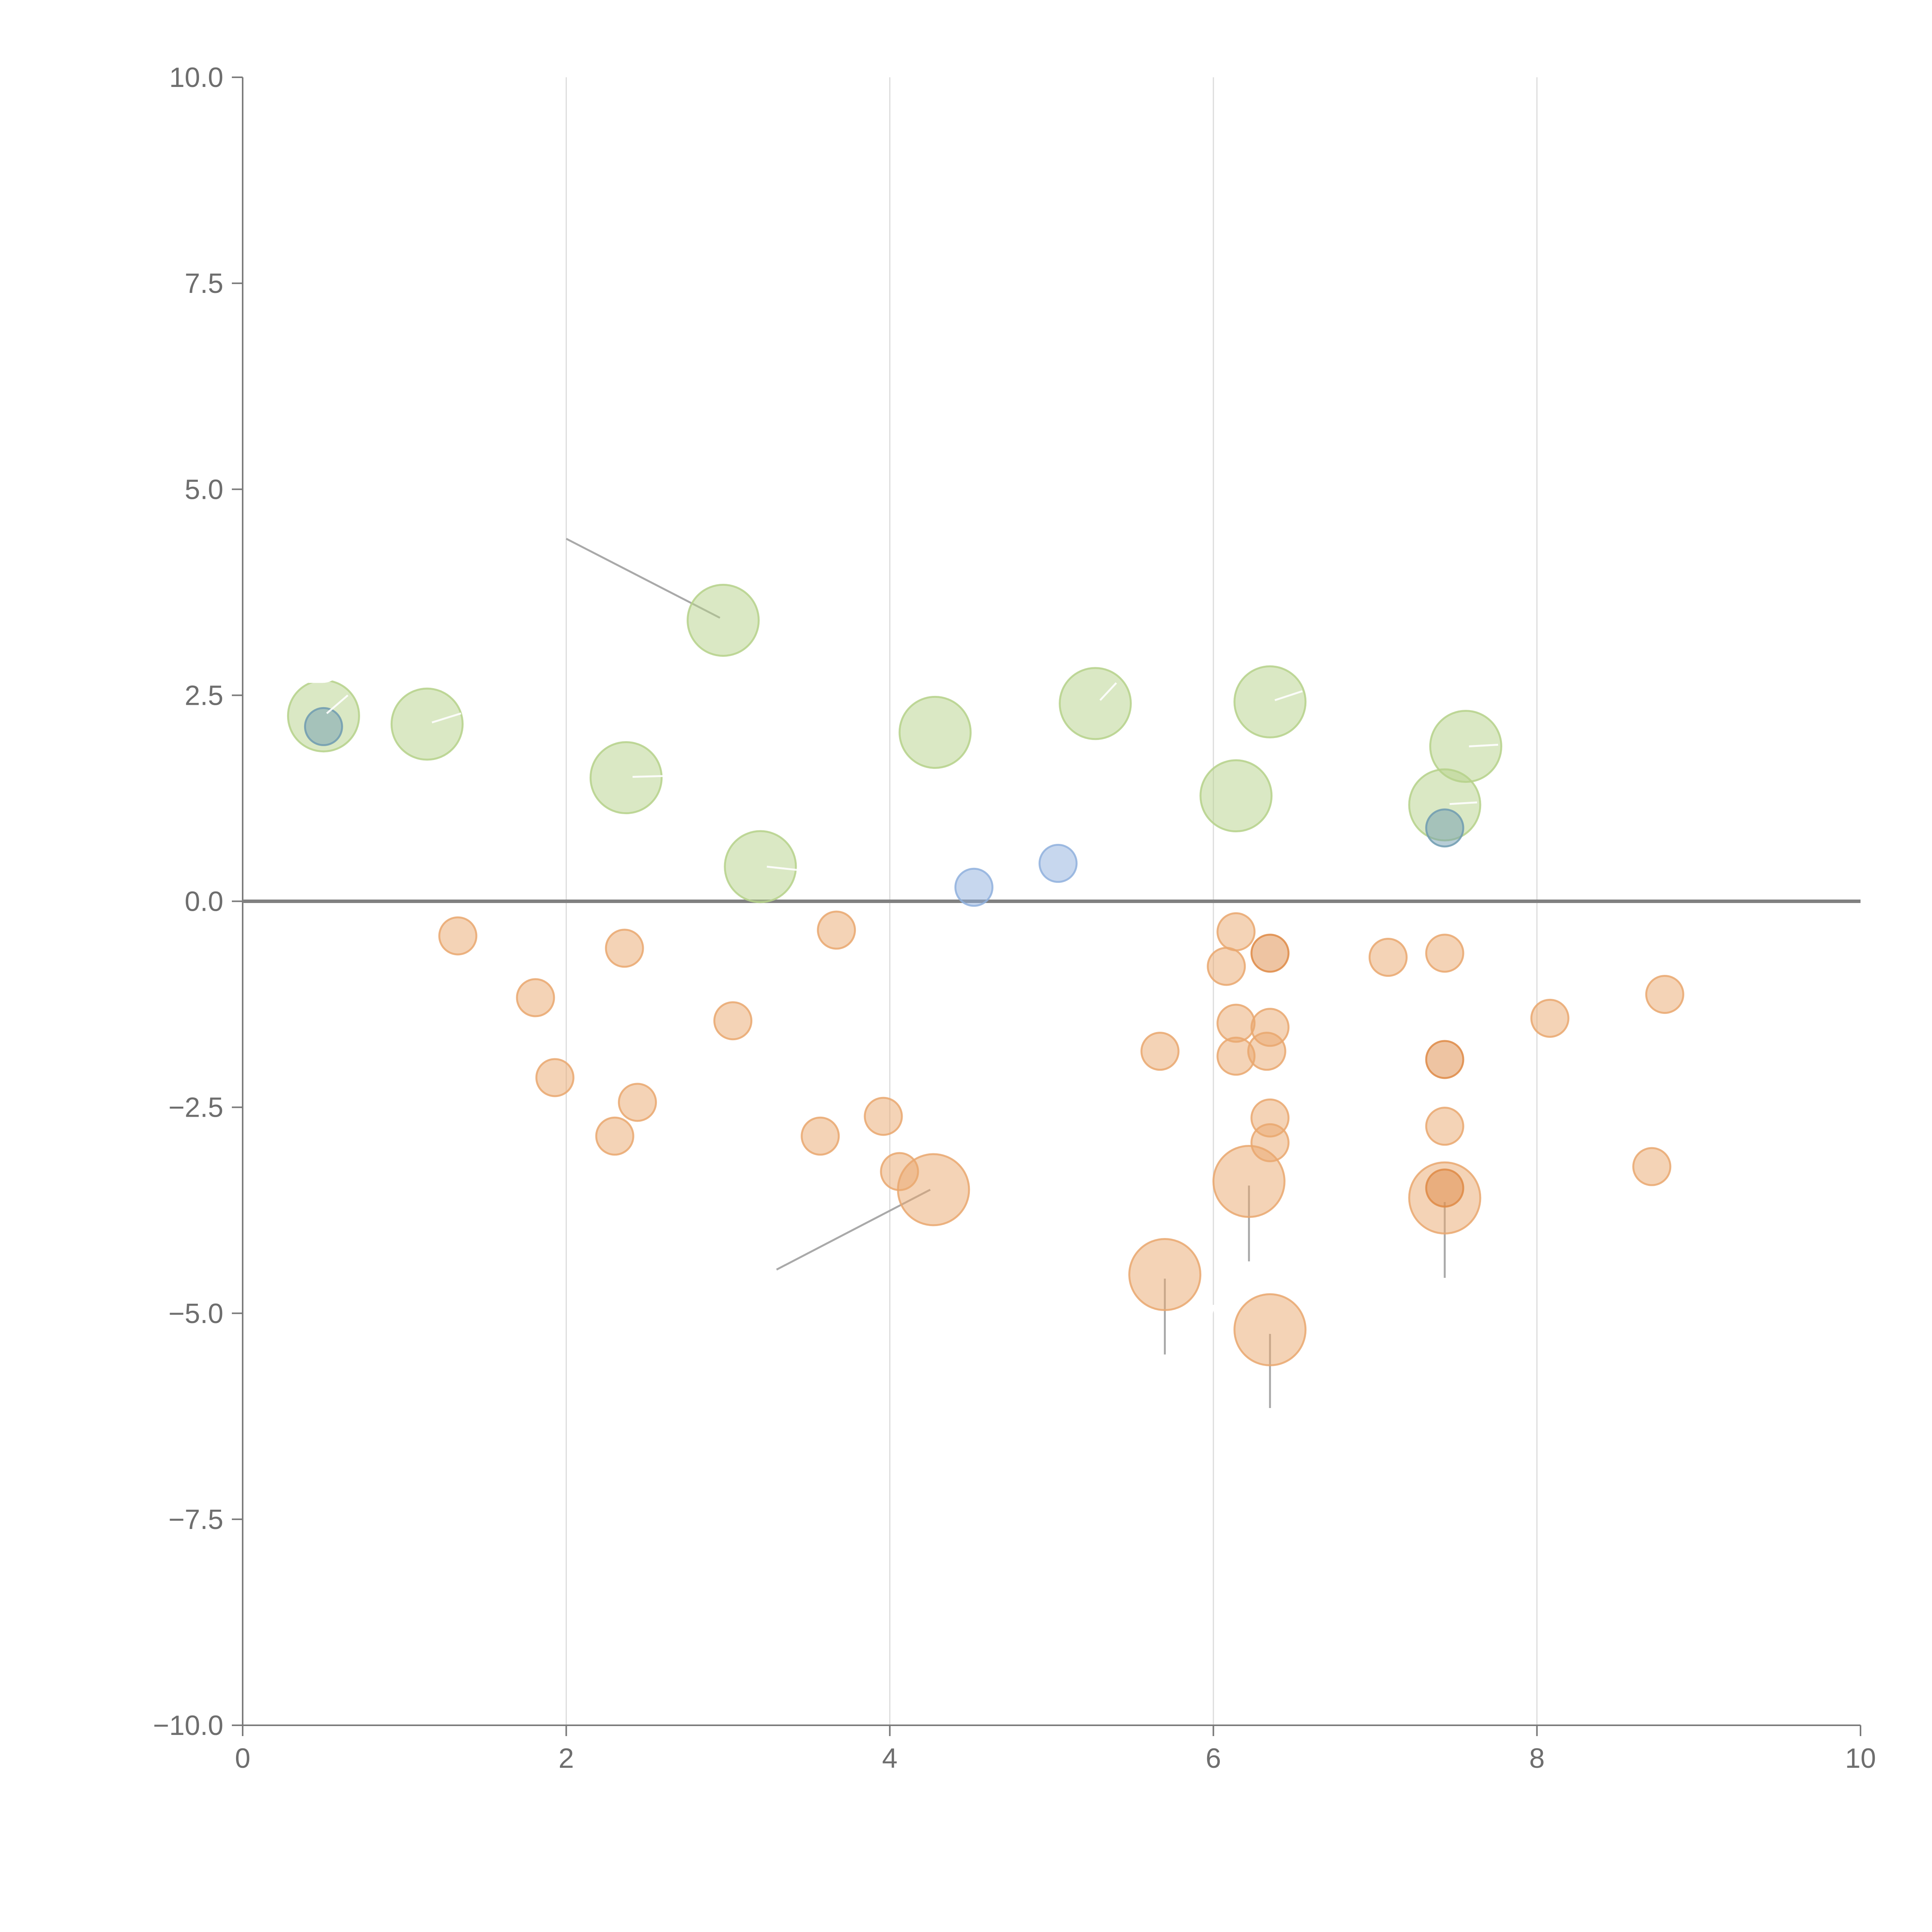  Describe the element at coordinates (204, 284) in the screenshot. I see `y-tick-label: 7.5` at that location.